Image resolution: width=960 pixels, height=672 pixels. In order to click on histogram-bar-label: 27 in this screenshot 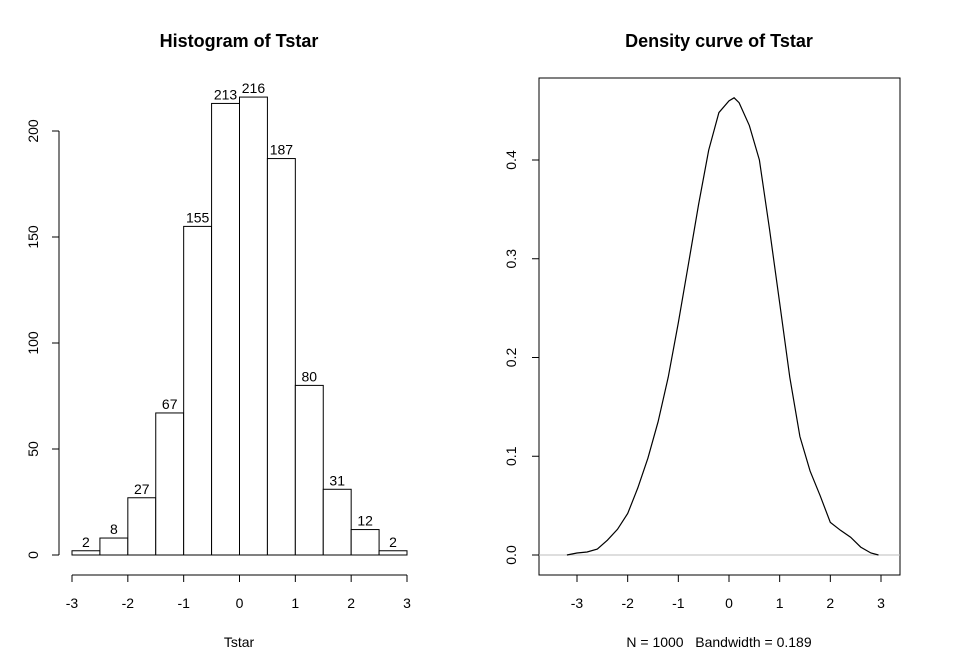, I will do `click(142, 489)`.